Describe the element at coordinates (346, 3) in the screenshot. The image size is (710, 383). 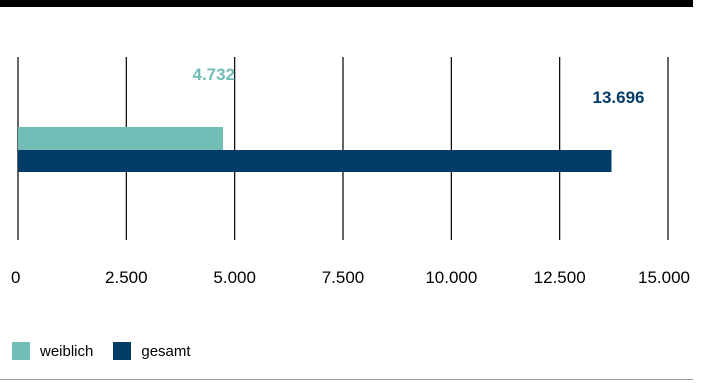
I see `top-rule` at that location.